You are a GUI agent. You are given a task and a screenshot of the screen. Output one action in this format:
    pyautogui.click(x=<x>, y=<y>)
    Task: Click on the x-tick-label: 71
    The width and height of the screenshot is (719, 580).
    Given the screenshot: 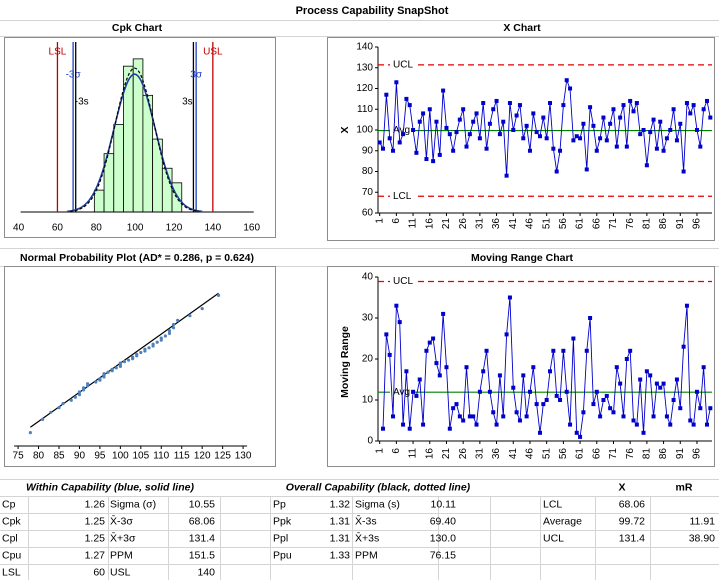 What is the action you would take?
    pyautogui.click(x=613, y=224)
    